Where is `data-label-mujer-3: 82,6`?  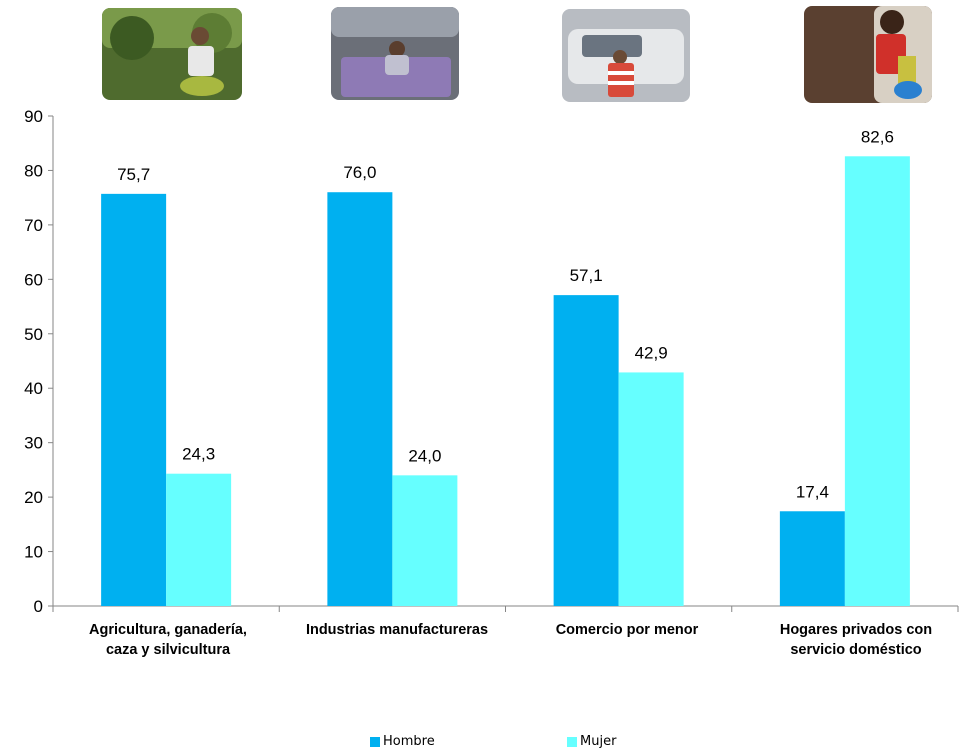
data-label-mujer-3: 82,6 is located at coordinates (877, 136).